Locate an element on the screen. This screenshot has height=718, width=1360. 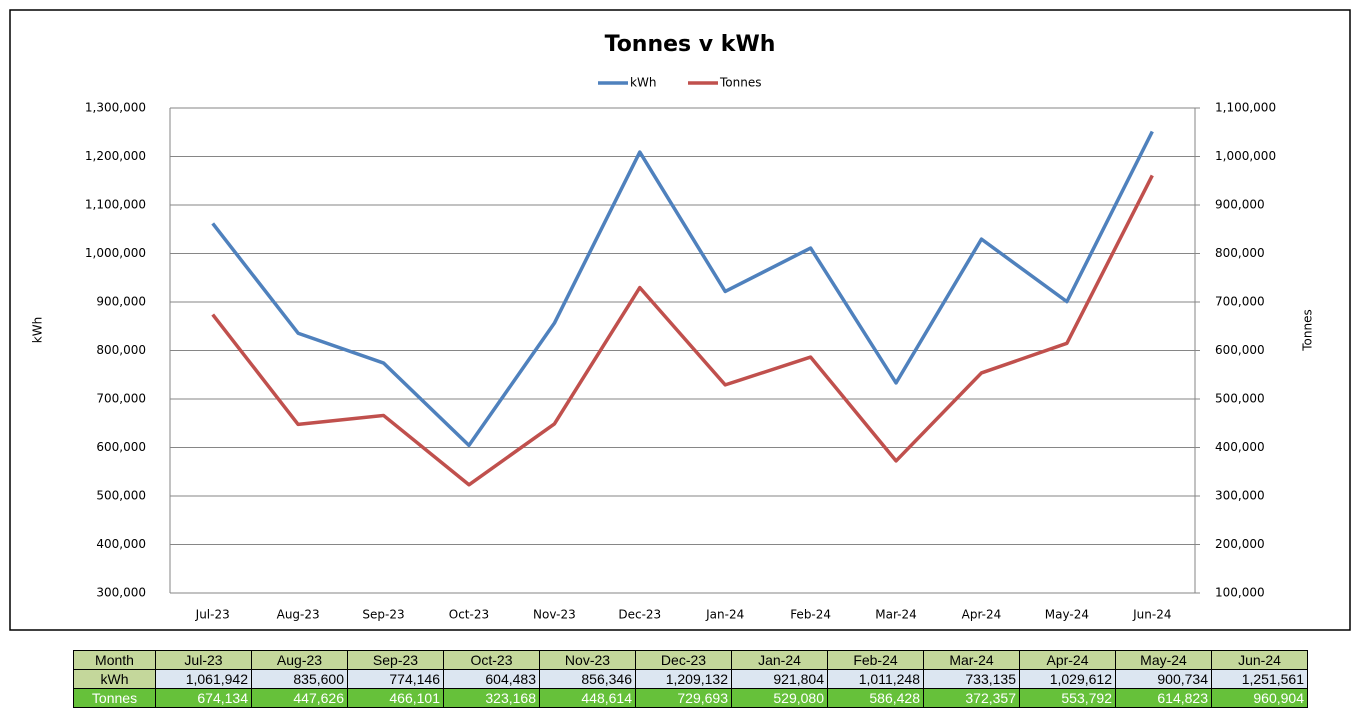
table-cell: 1,029,612 is located at coordinates (1067, 679).